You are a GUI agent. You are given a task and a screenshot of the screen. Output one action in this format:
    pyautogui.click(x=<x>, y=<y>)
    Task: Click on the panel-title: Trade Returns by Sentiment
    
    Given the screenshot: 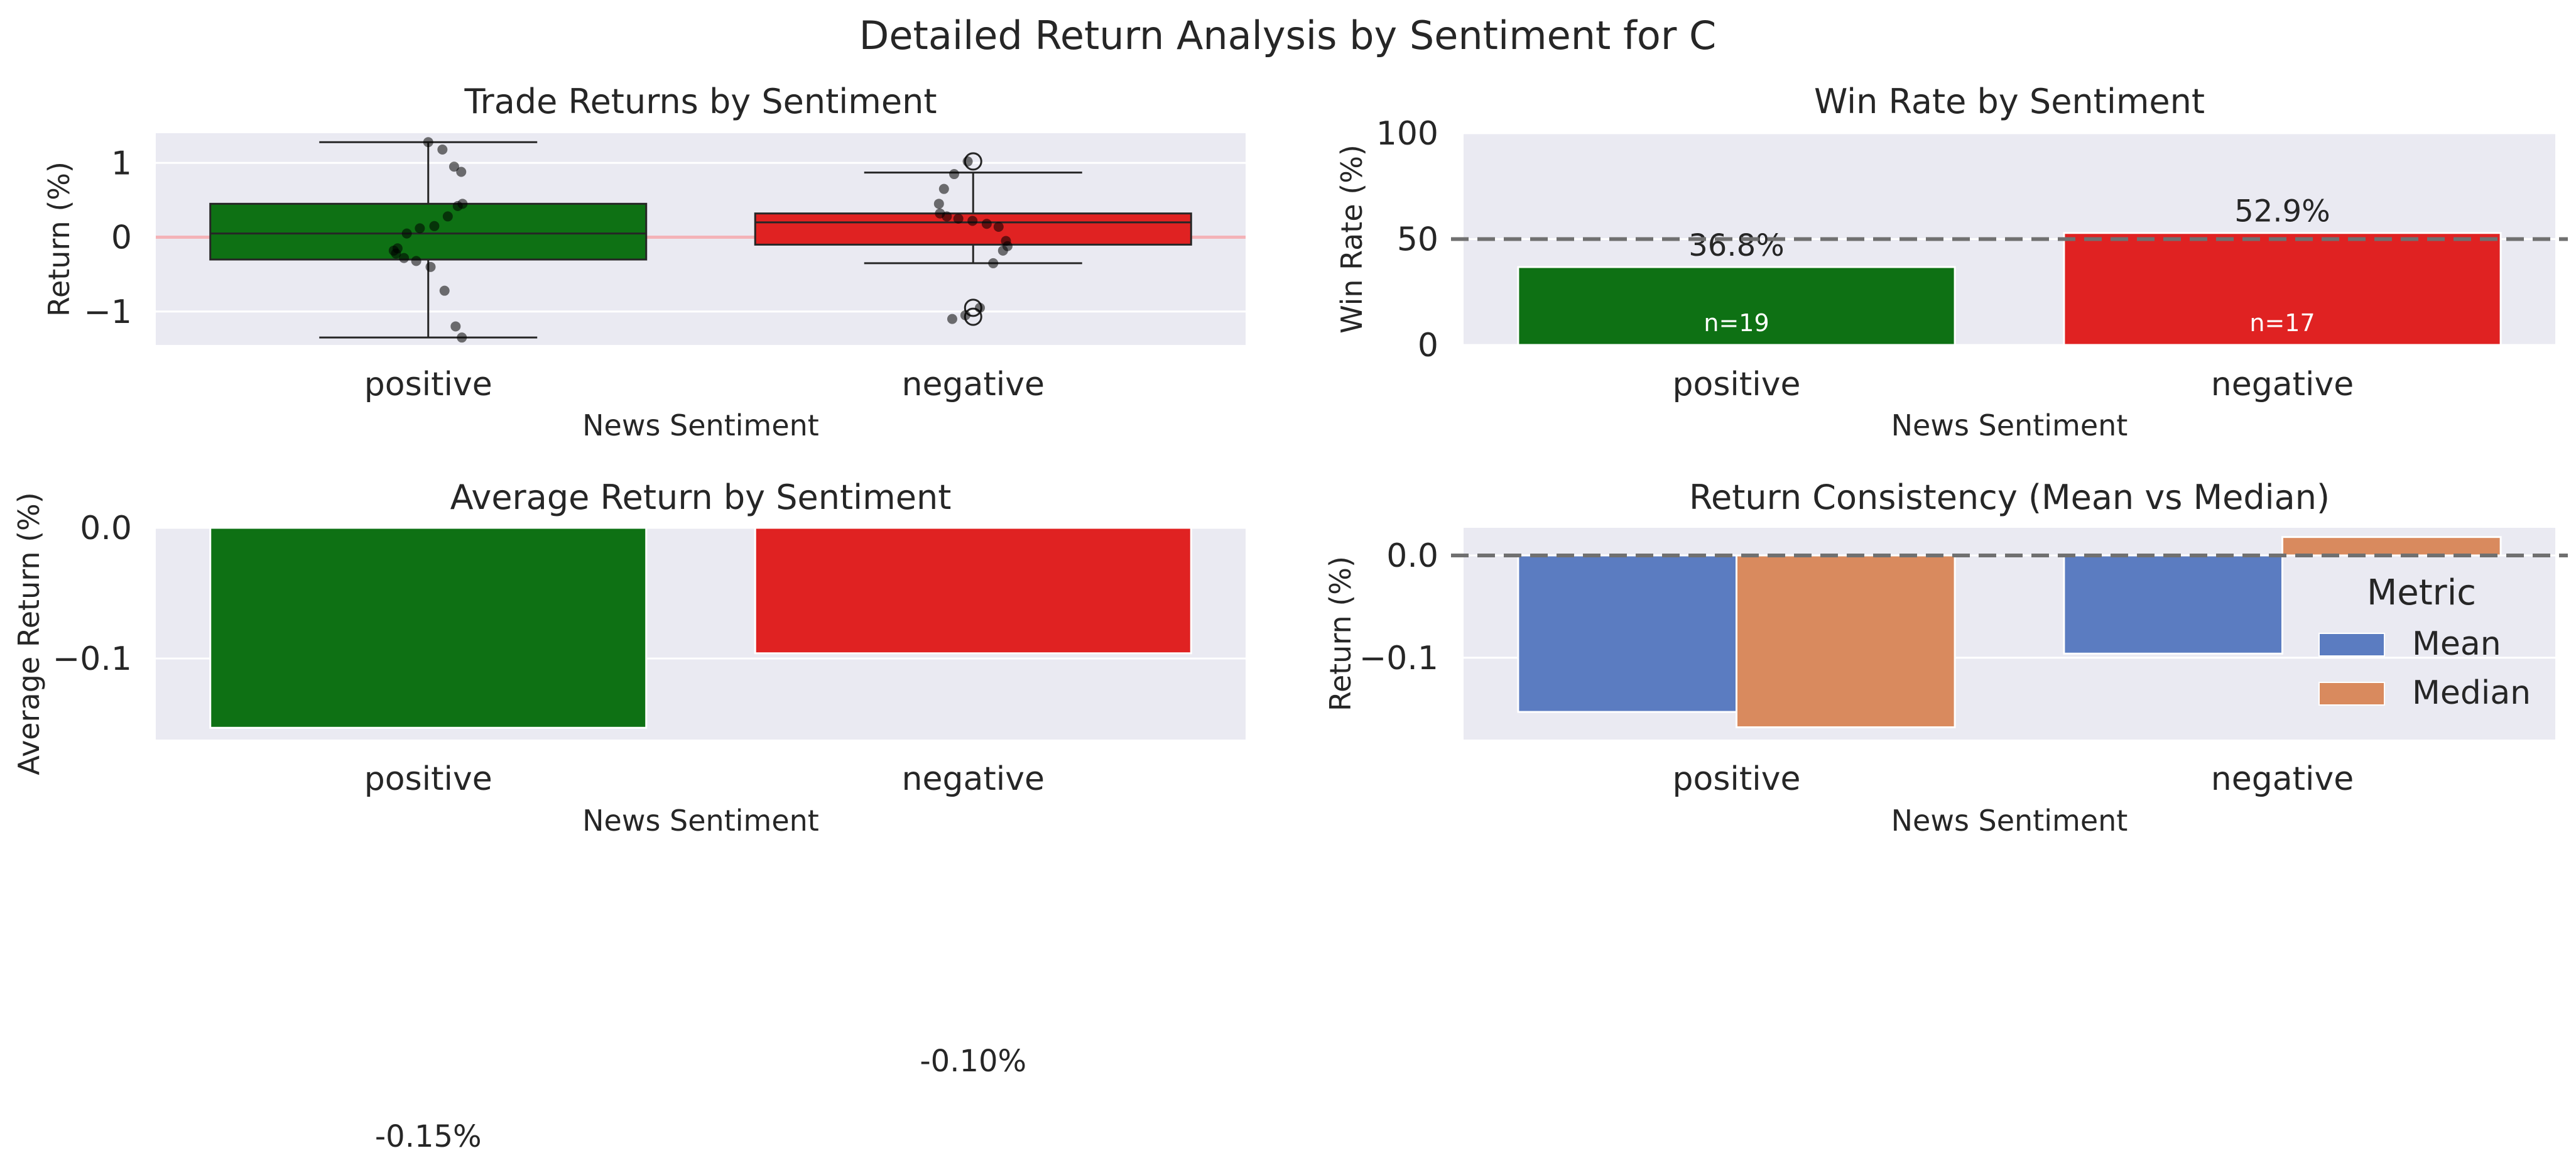 What is the action you would take?
    pyautogui.click(x=700, y=101)
    